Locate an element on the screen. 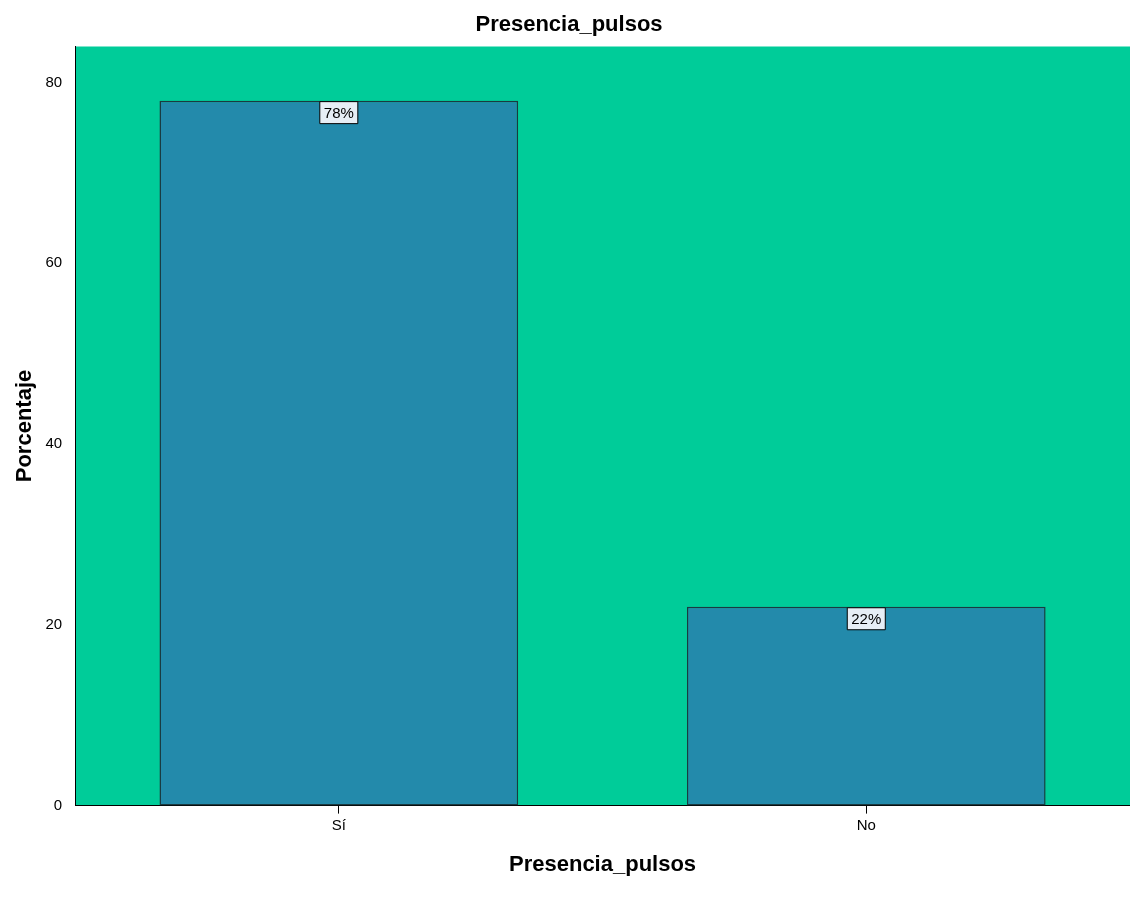 The height and width of the screenshot is (900, 1138). chart-title: Presencia_pulsos is located at coordinates (569, 24).